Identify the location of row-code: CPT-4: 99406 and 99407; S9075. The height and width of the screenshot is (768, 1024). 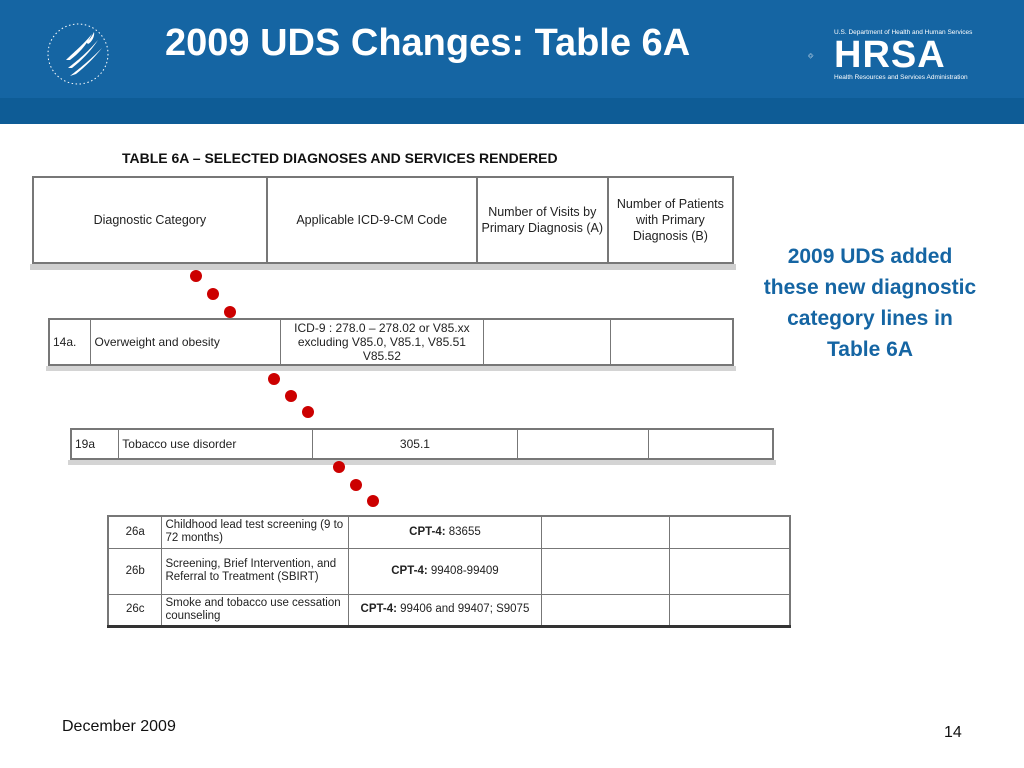
(445, 610).